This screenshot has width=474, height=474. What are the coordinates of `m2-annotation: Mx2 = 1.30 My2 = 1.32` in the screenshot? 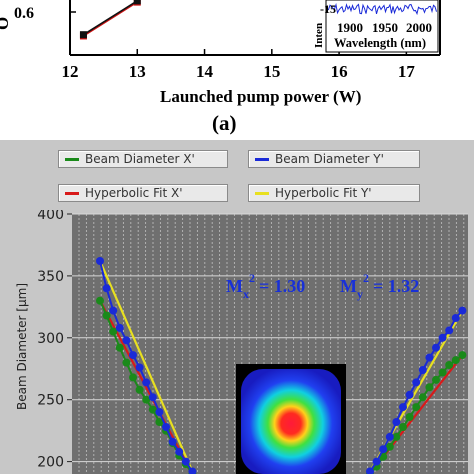 It's located at (322, 286).